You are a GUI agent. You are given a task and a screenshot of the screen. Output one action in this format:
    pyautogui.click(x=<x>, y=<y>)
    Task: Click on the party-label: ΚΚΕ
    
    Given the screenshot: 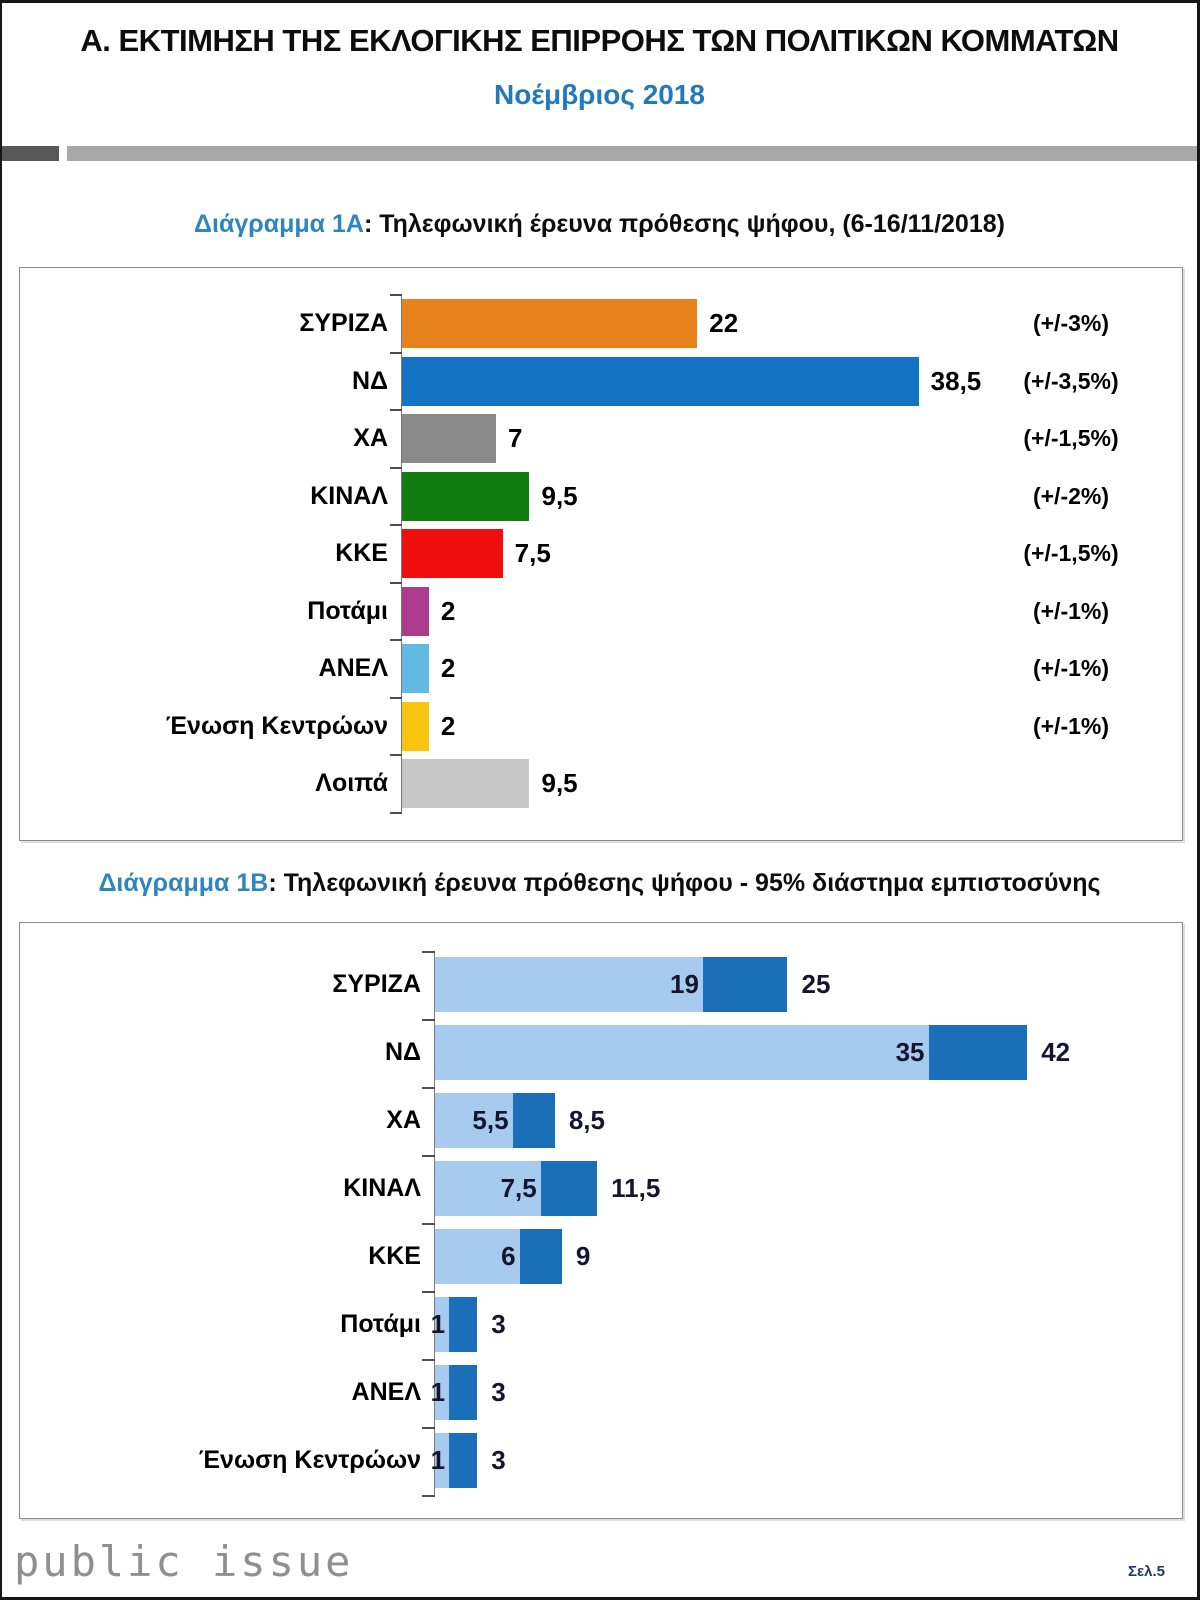 What is the action you would take?
    pyautogui.click(x=394, y=1256)
    